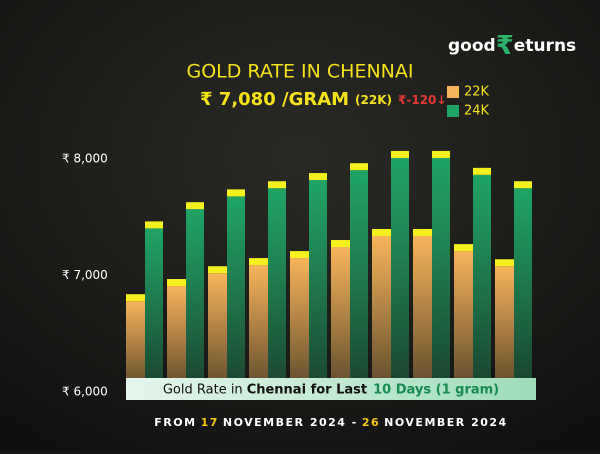 Image resolution: width=600 pixels, height=454 pixels. What do you see at coordinates (477, 111) in the screenshot?
I see `legend-label: 24K` at bounding box center [477, 111].